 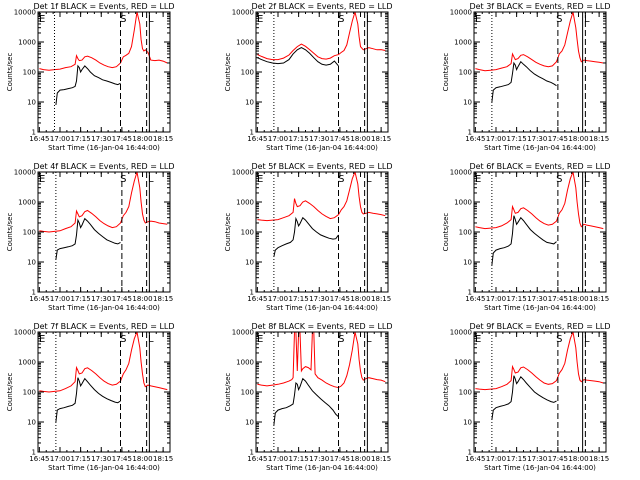 What do you see at coordinates (539, 166) in the screenshot?
I see `panel-title: Det 6f BLACK = Events, RED = LLD` at bounding box center [539, 166].